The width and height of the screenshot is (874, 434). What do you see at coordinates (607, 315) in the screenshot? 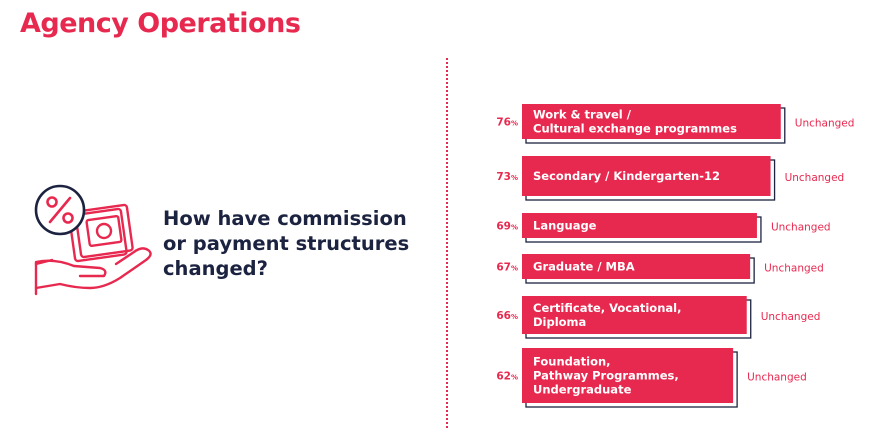
I see `bar-label: Certificate, Vocational, Diploma` at bounding box center [607, 315].